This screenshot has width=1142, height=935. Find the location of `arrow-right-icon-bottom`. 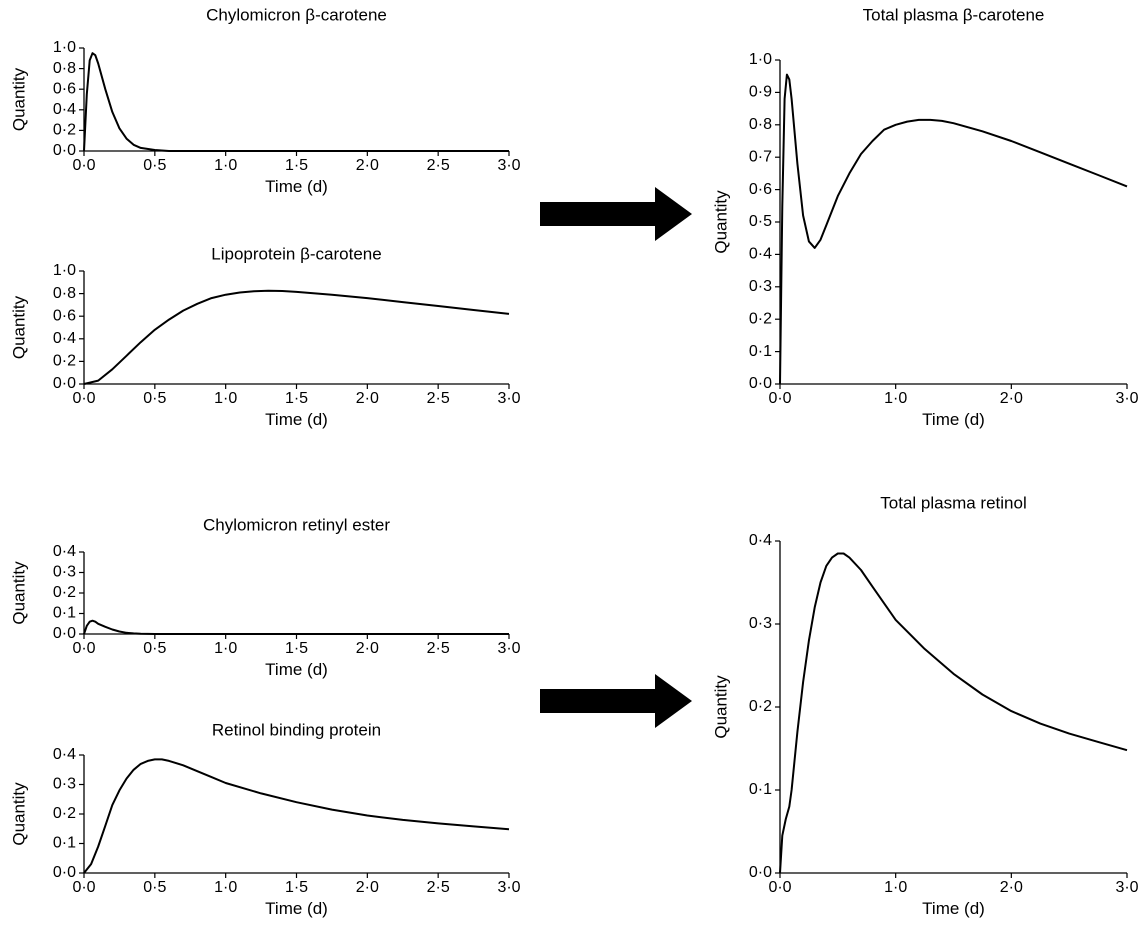

arrow-right-icon-bottom is located at coordinates (616, 701).